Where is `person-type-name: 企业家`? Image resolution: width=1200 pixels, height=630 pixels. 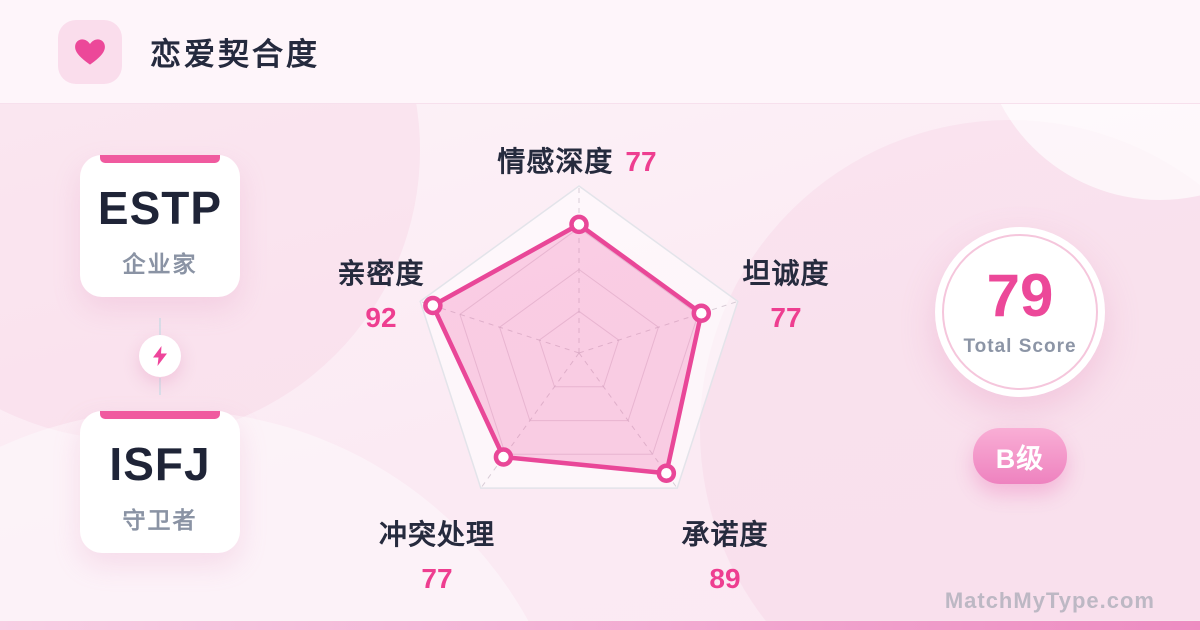
person-type-name: 企业家 is located at coordinates (160, 264).